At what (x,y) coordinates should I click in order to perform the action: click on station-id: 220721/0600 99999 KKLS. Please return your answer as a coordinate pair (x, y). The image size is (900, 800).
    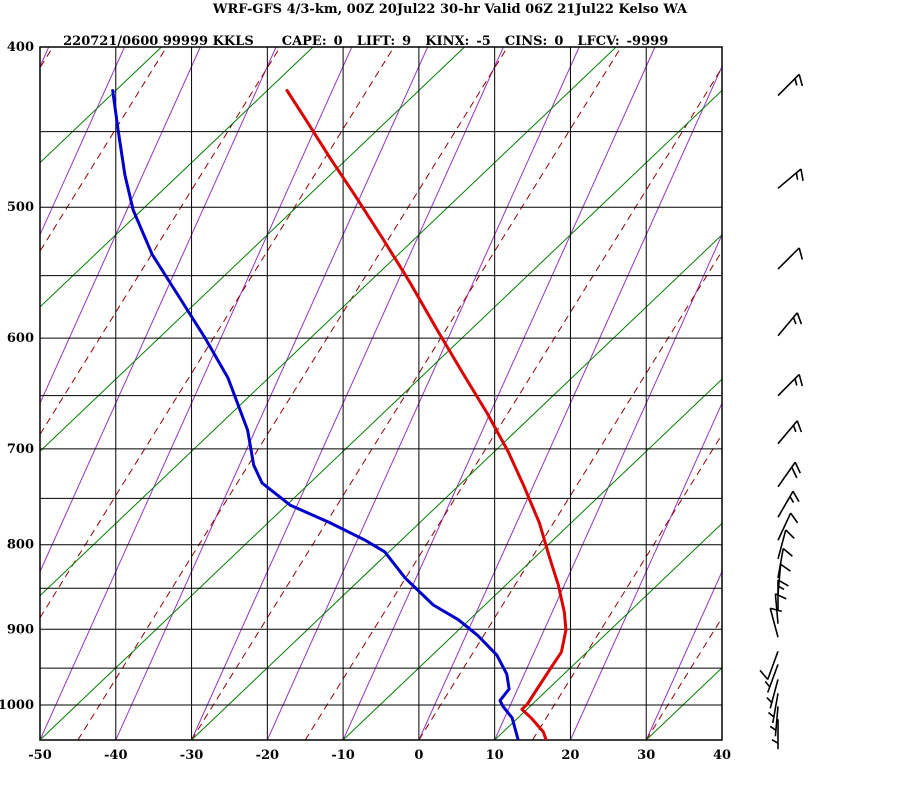
    Looking at the image, I should click on (158, 41).